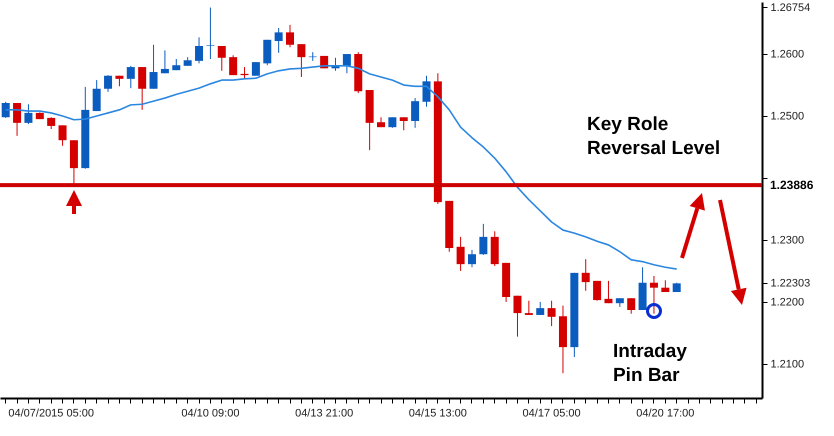 This screenshot has height=436, width=834. Describe the element at coordinates (787, 240) in the screenshot. I see `y-tick-label: 1.2300` at that location.